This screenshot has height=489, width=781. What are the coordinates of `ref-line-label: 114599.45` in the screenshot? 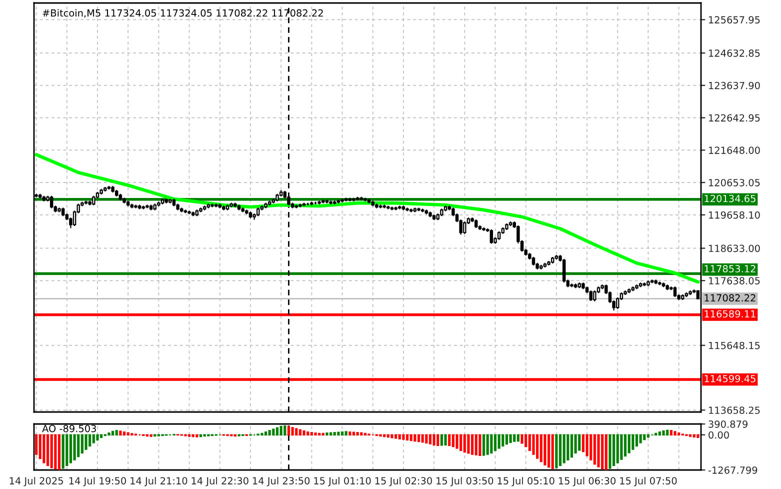 It's located at (730, 378).